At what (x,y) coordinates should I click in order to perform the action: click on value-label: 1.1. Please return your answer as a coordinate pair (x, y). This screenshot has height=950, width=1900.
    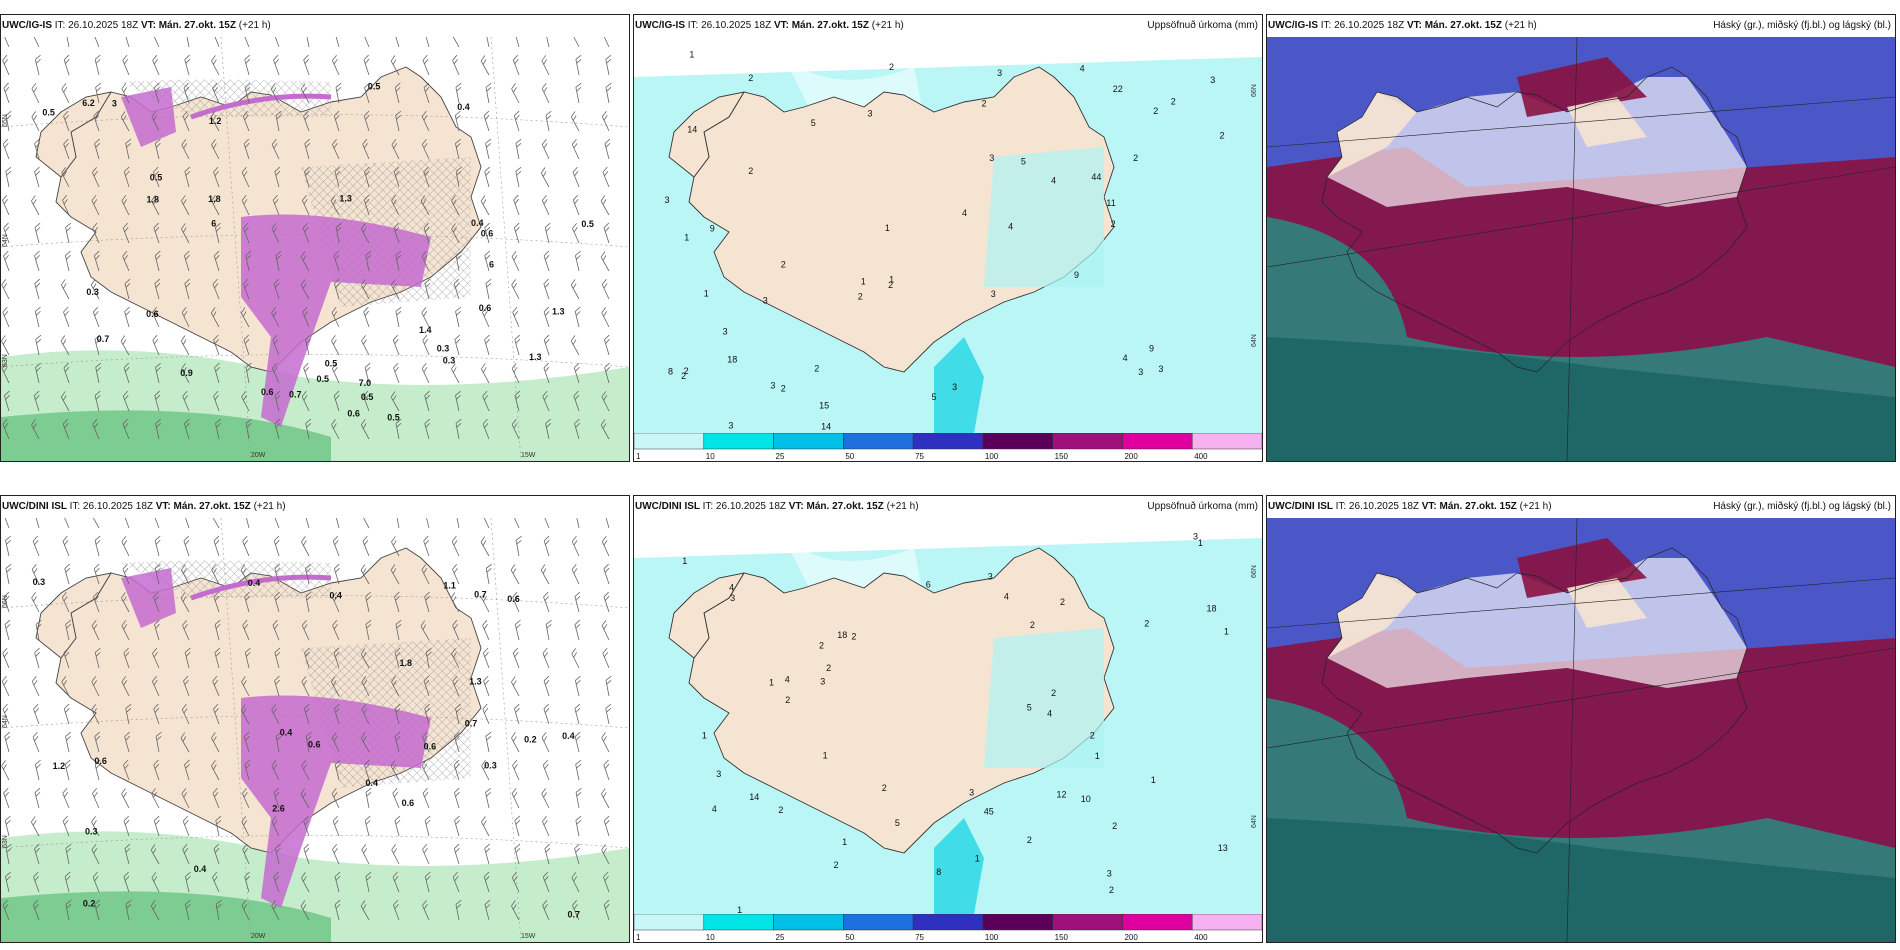
    Looking at the image, I should click on (449, 586).